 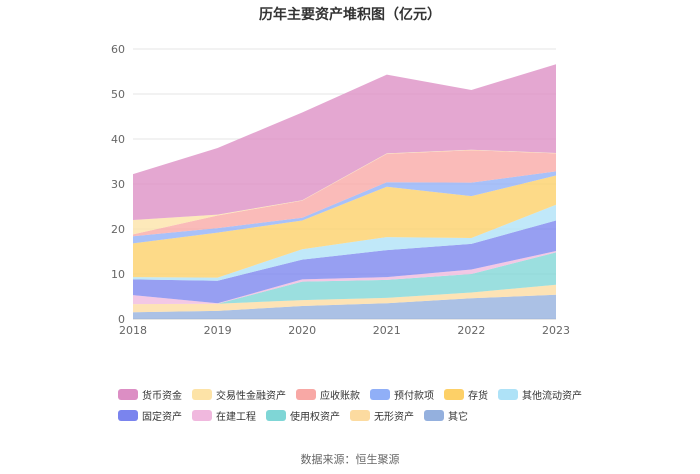 What do you see at coordinates (556, 330) in the screenshot?
I see `x-tick-label: 2023` at bounding box center [556, 330].